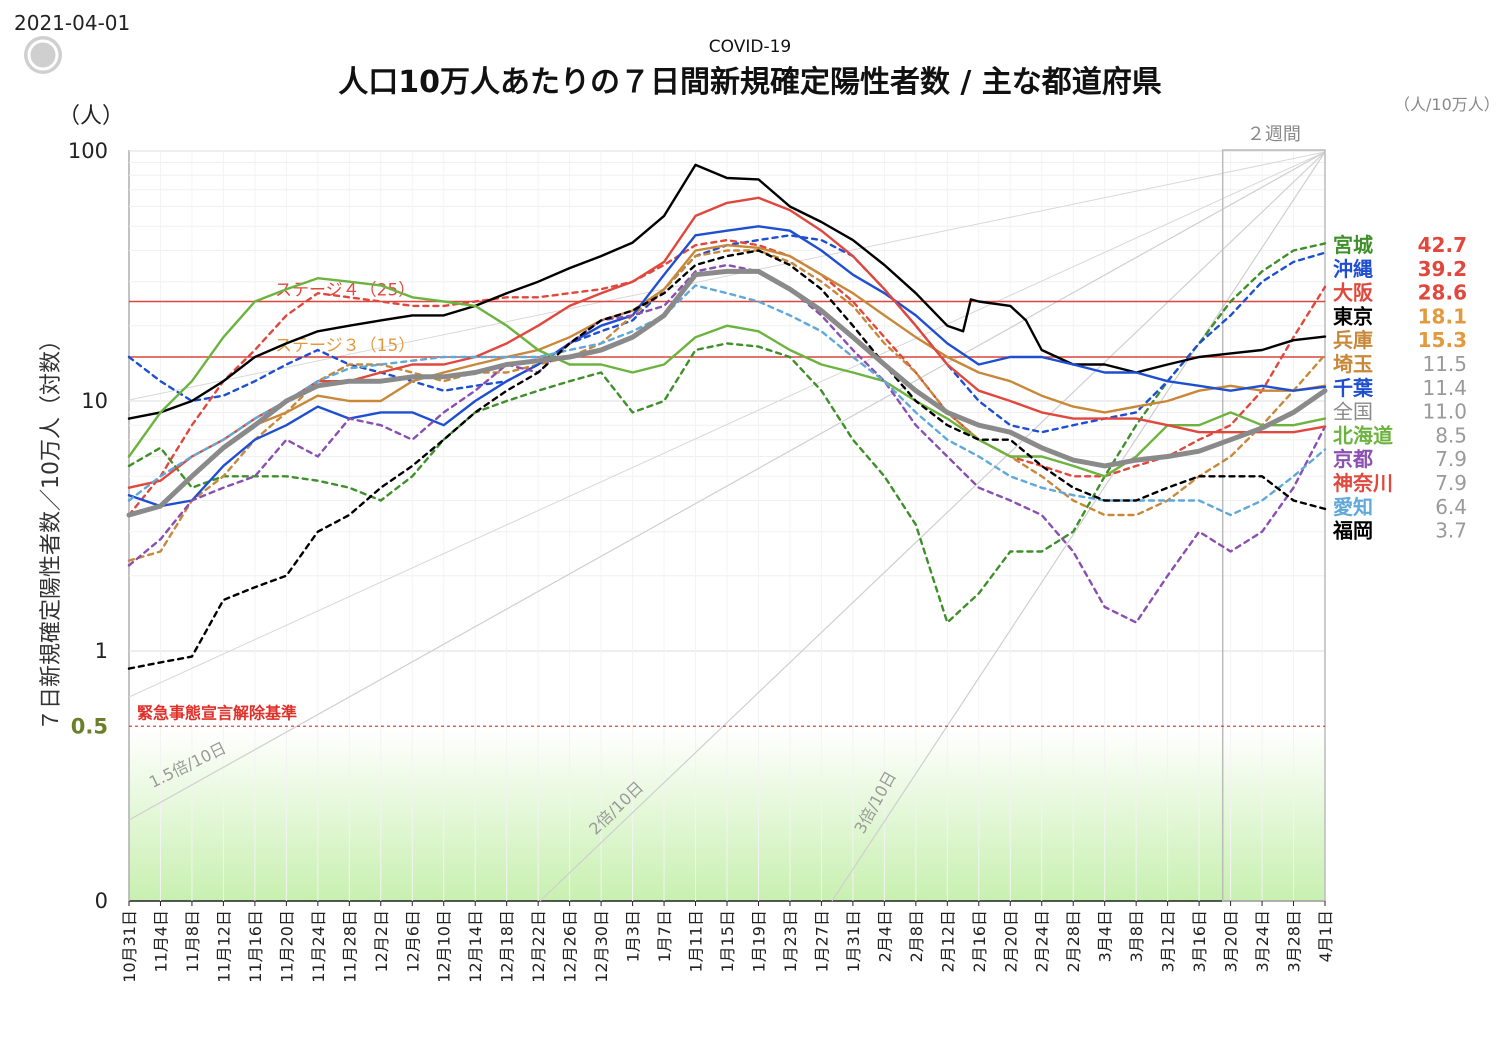 This screenshot has height=1045, width=1500. I want to click on legend-name: 愛知, so click(1353, 507).